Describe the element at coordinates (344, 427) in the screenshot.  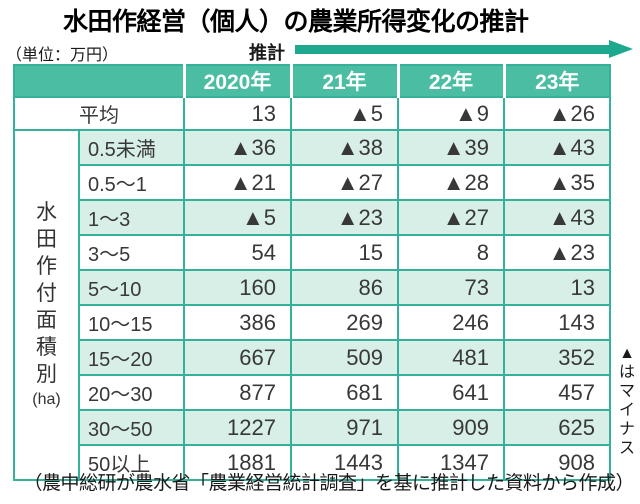
I see `value-cell: 971` at that location.